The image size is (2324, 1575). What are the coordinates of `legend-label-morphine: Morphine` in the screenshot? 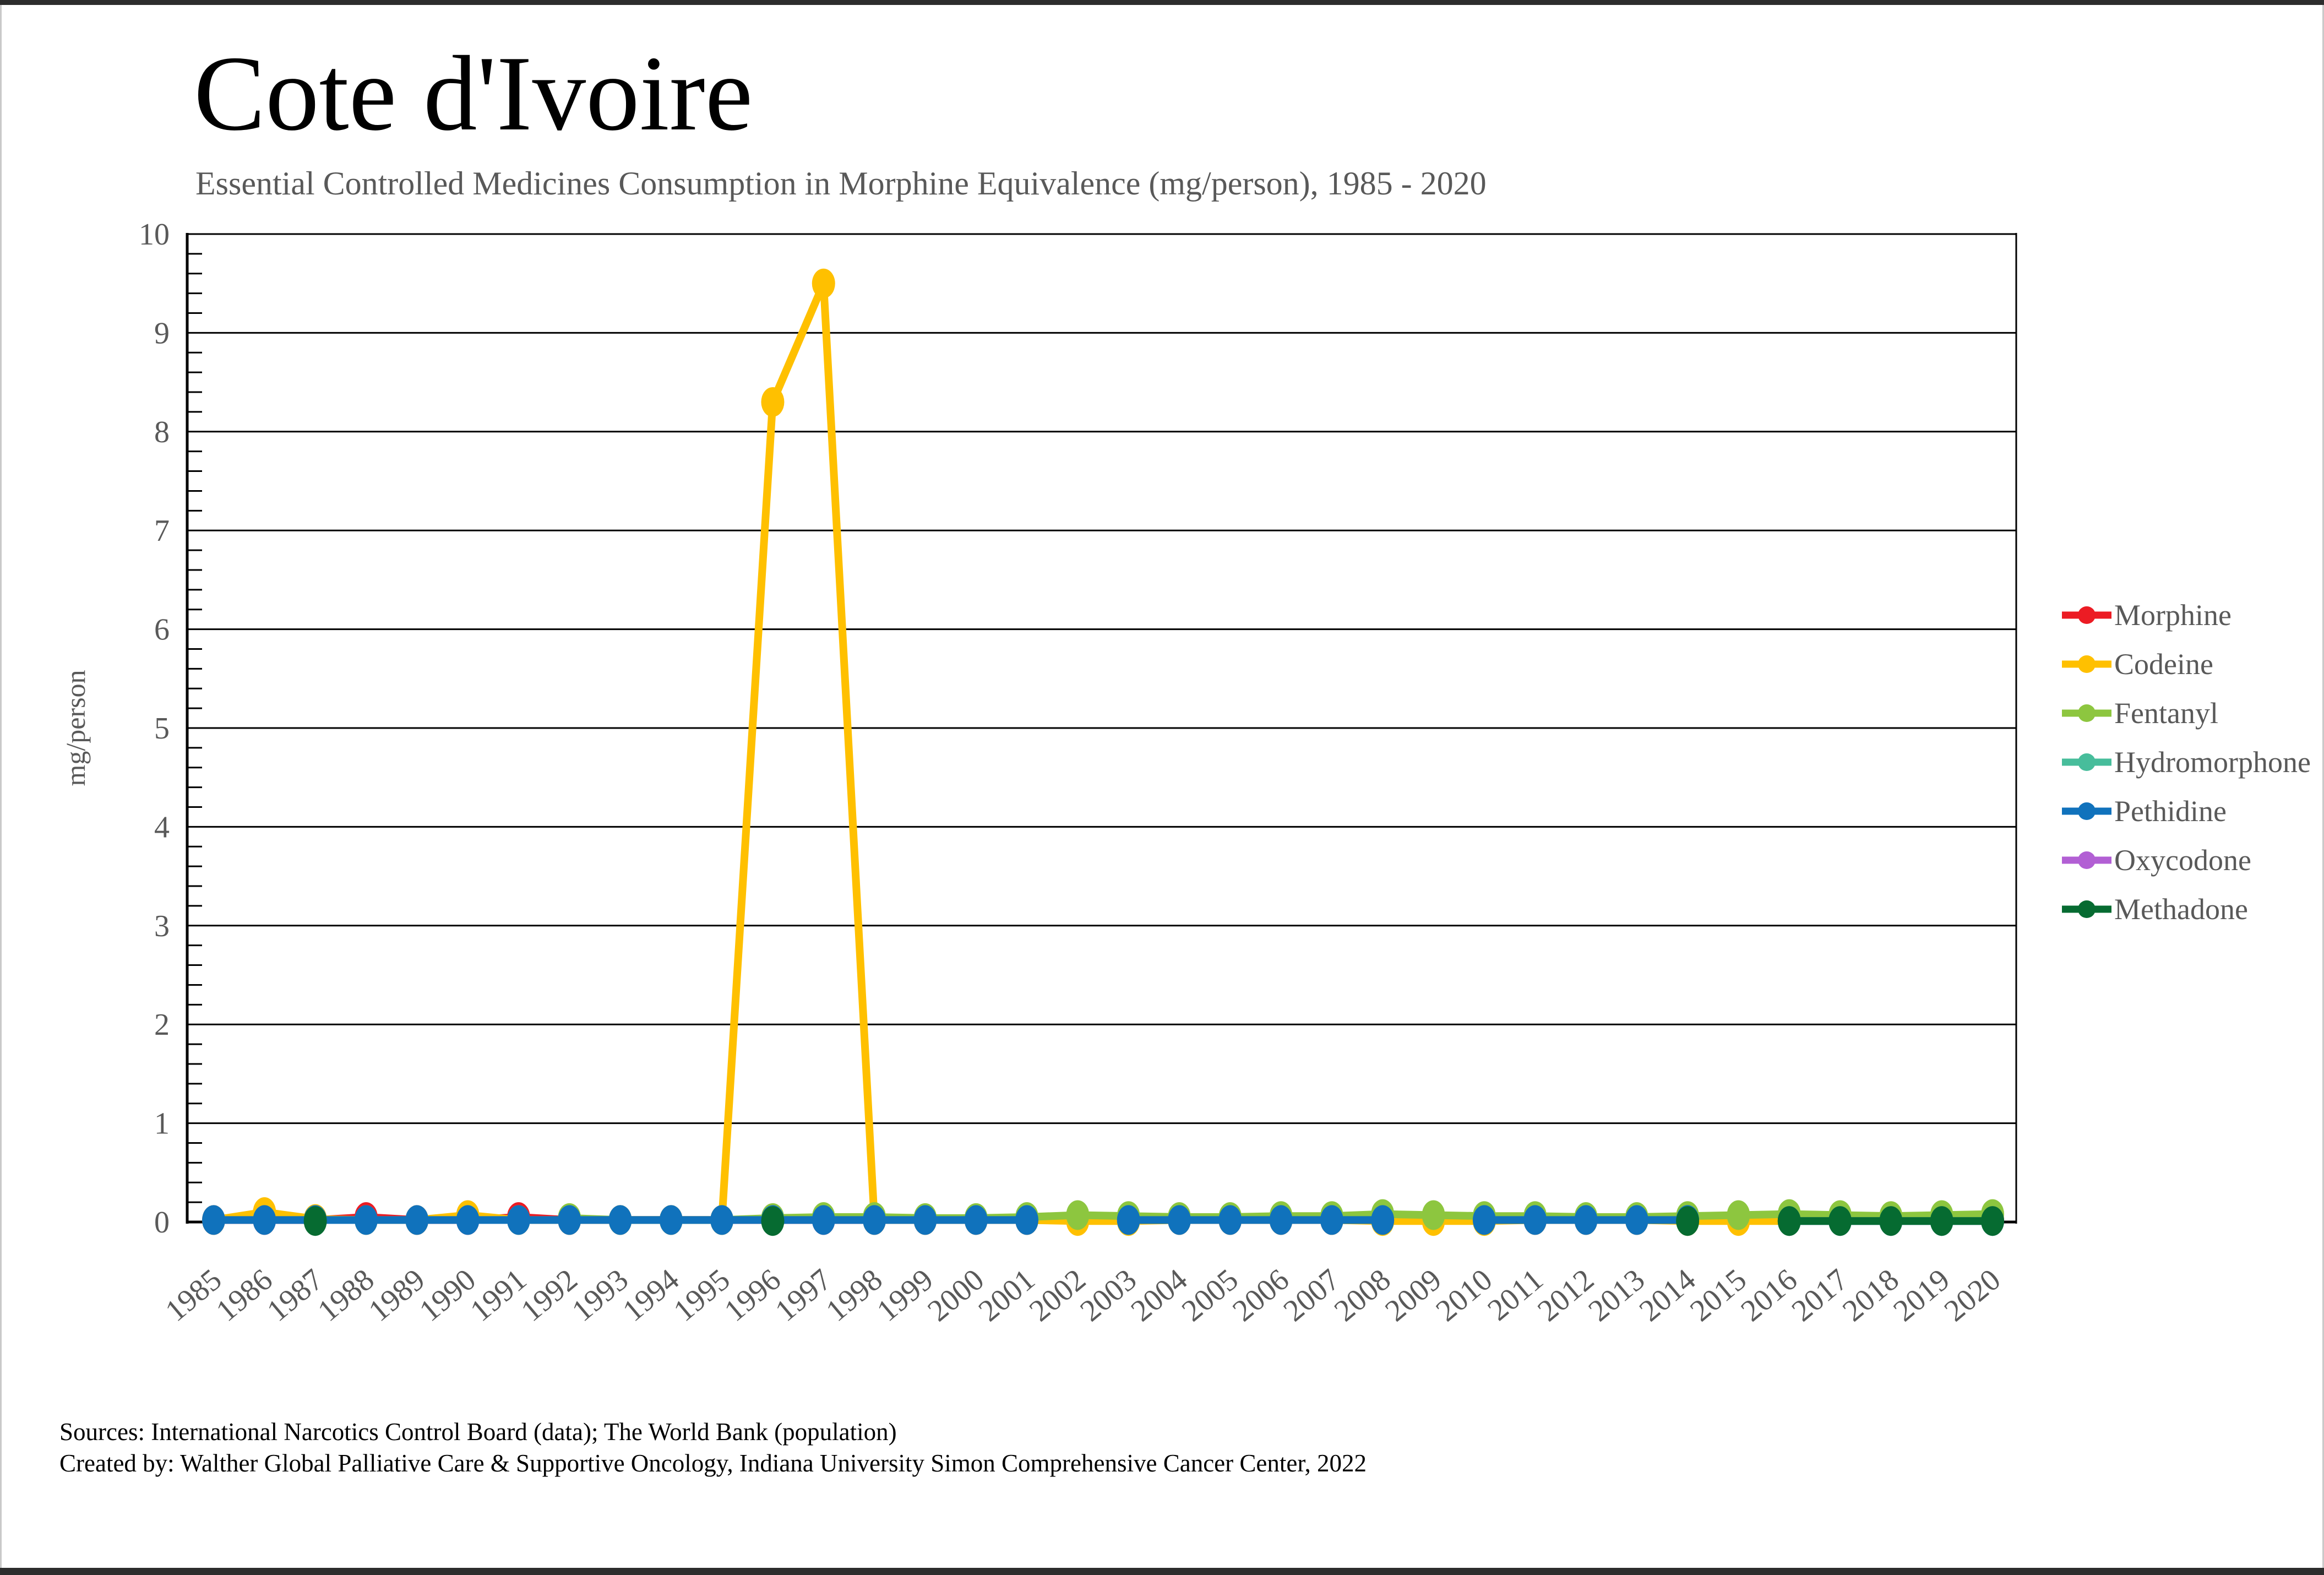 It's located at (2173, 615).